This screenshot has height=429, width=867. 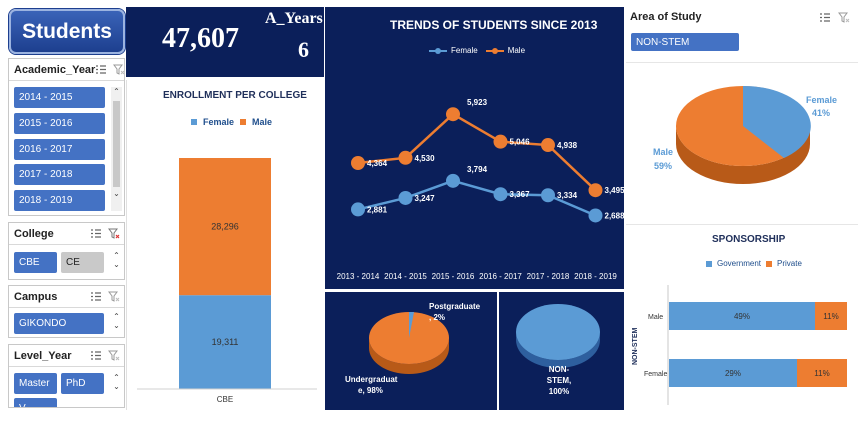 I want to click on data-label-female-2: 3,794, so click(x=477, y=169).